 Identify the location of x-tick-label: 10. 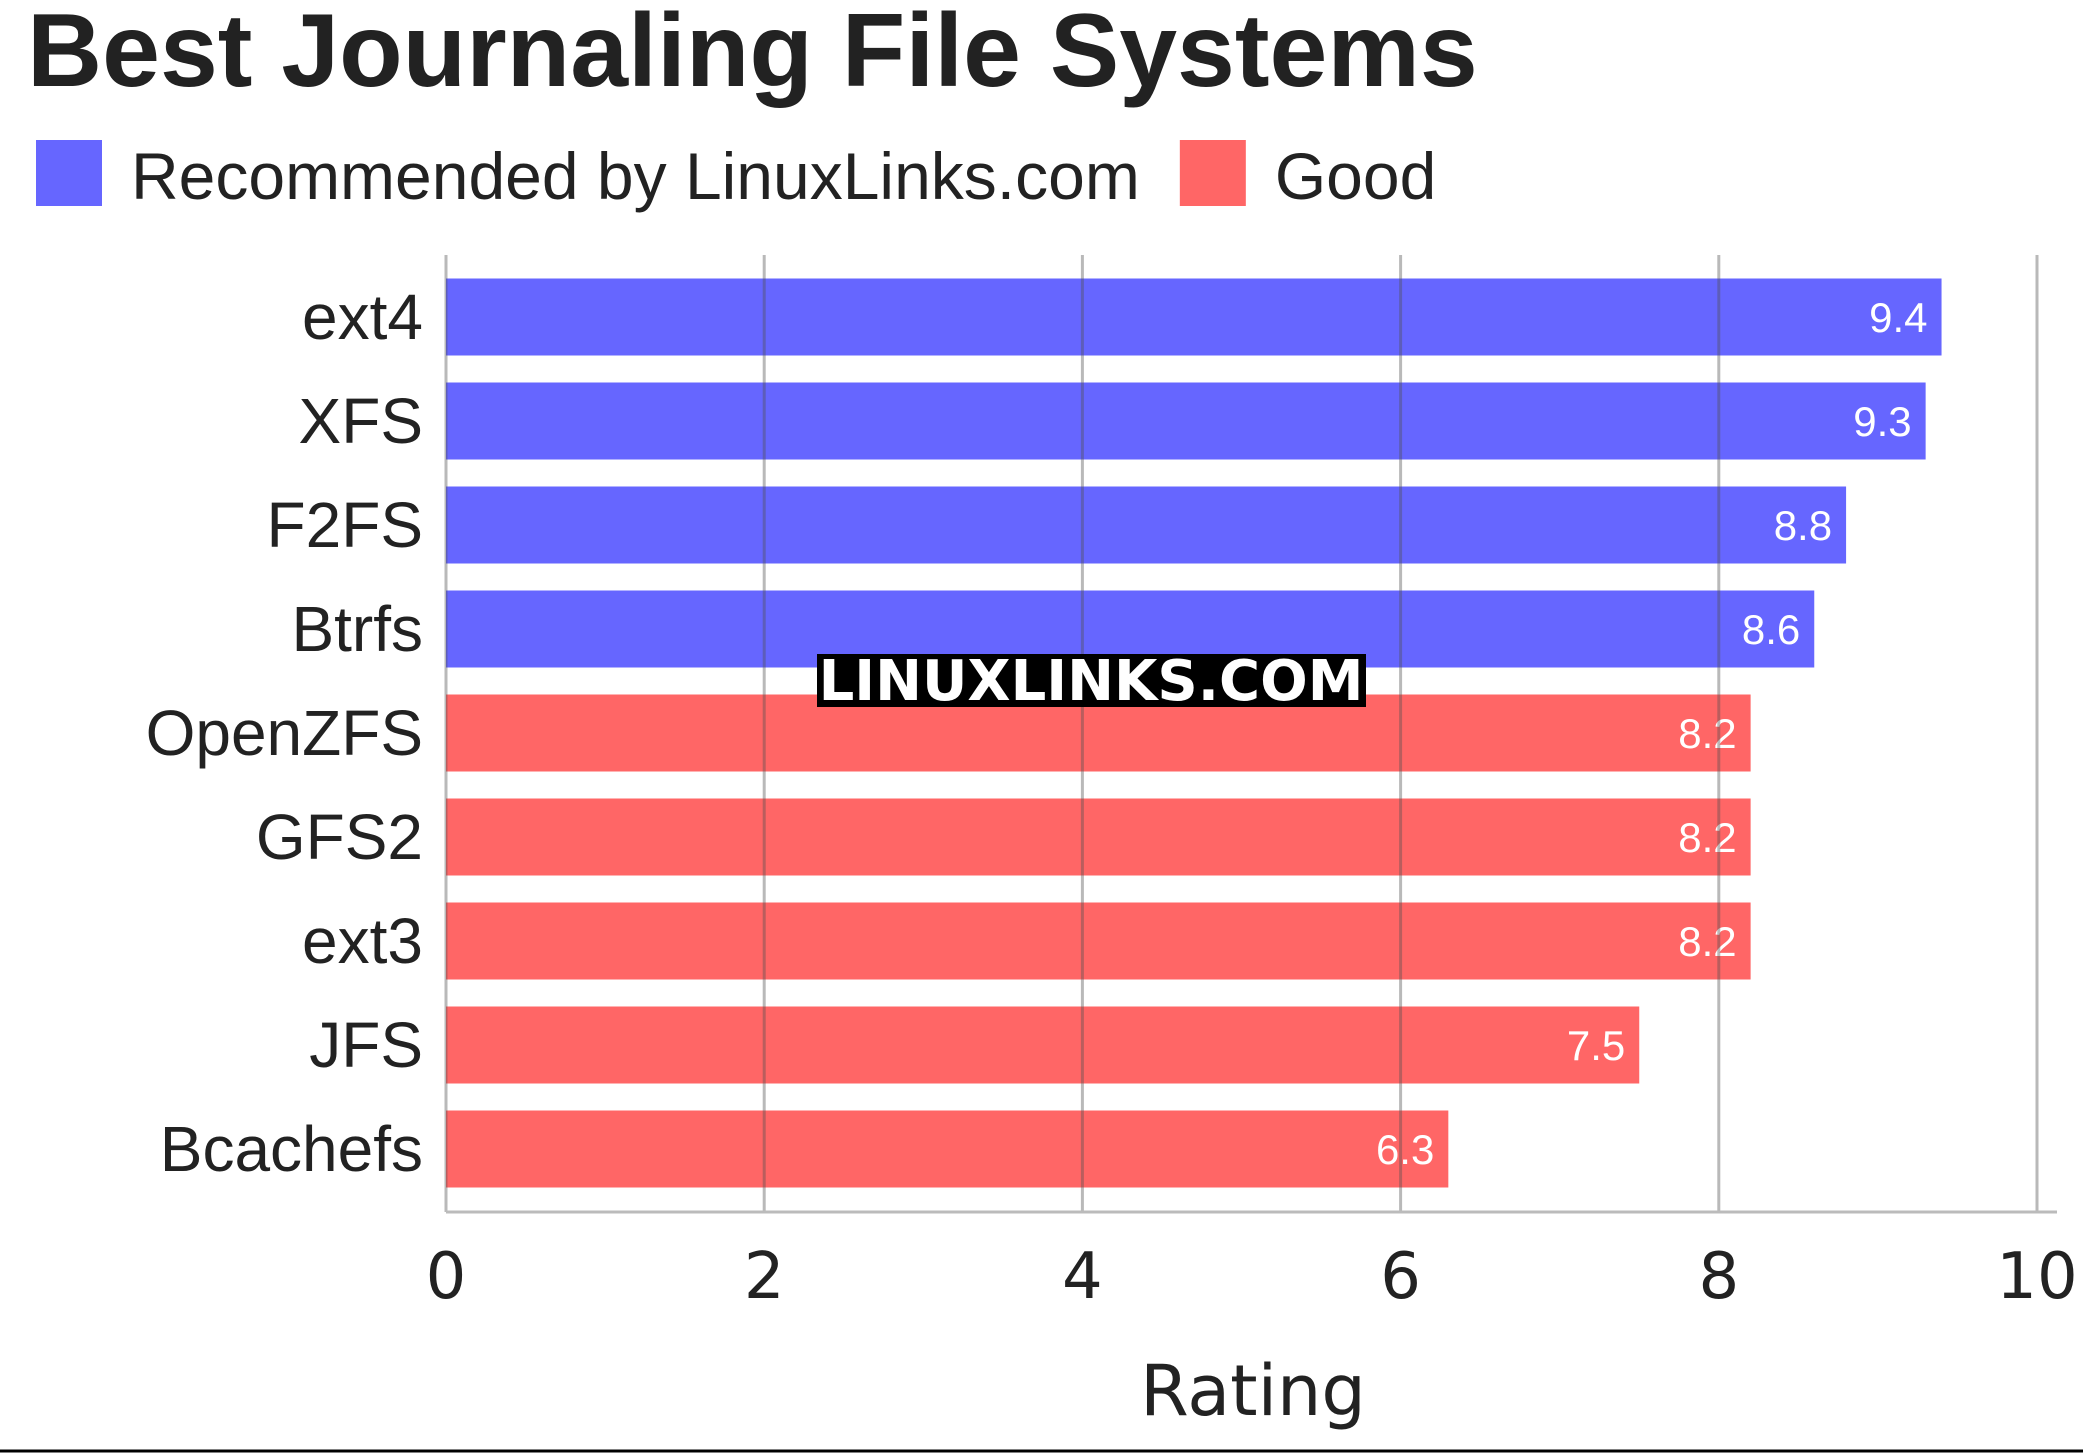
(2036, 1277).